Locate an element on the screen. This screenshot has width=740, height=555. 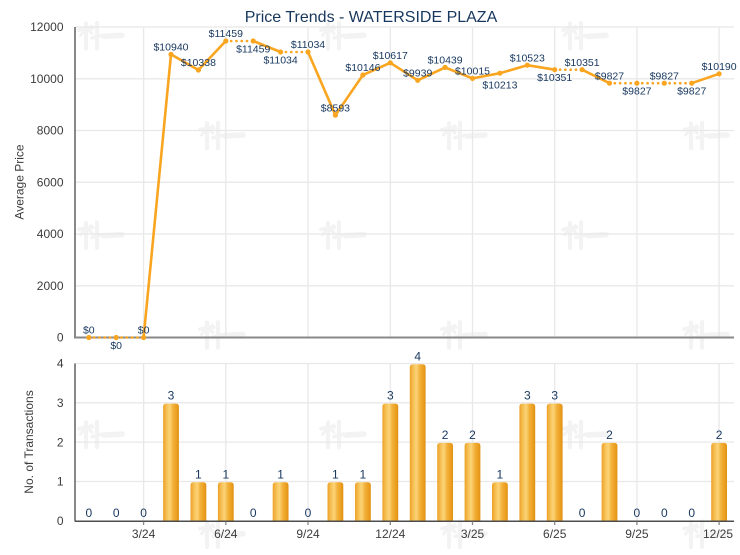
svg-text: 8000 is located at coordinates (50, 131).